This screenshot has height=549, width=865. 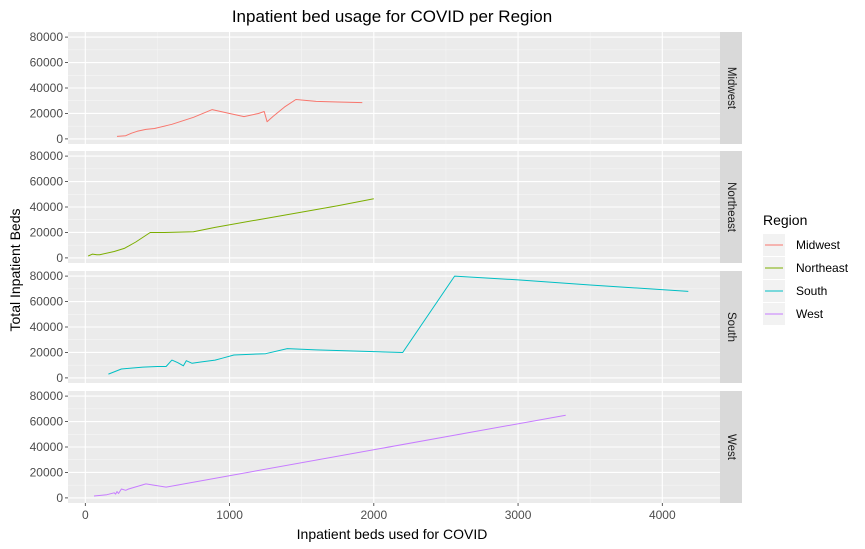 What do you see at coordinates (793, 314) in the screenshot?
I see `legend-item-west: West` at bounding box center [793, 314].